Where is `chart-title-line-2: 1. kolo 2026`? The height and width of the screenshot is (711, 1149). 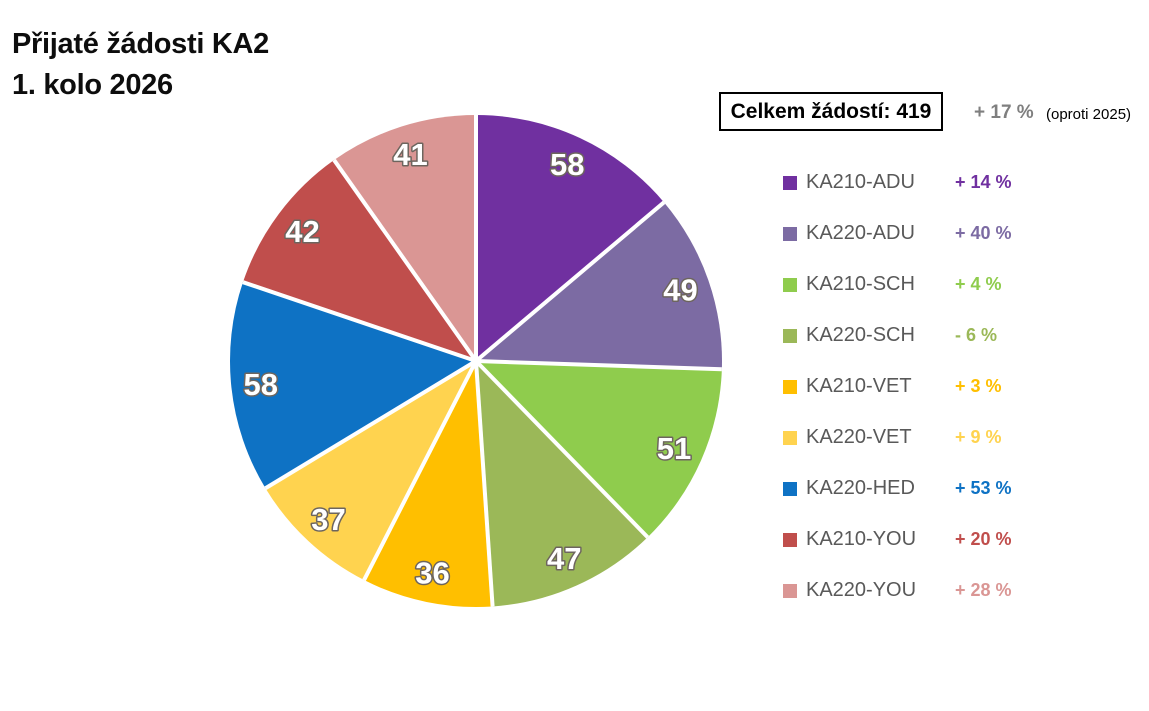
chart-title-line-2: 1. kolo 2026 is located at coordinates (92, 85).